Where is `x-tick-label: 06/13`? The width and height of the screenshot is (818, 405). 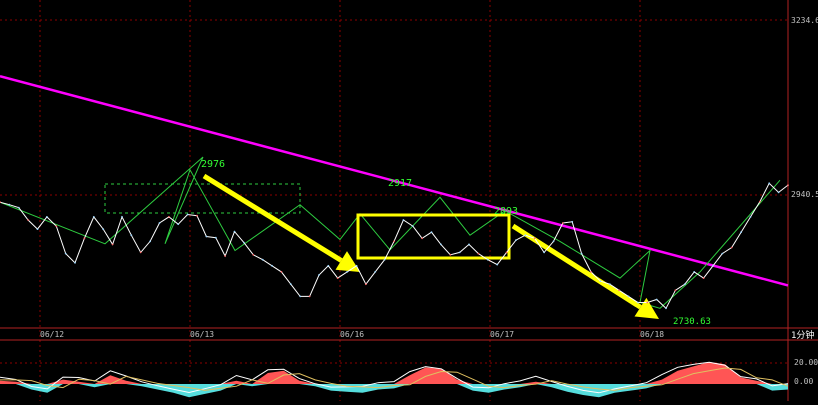
x-tick-label: 06/13 is located at coordinates (202, 334).